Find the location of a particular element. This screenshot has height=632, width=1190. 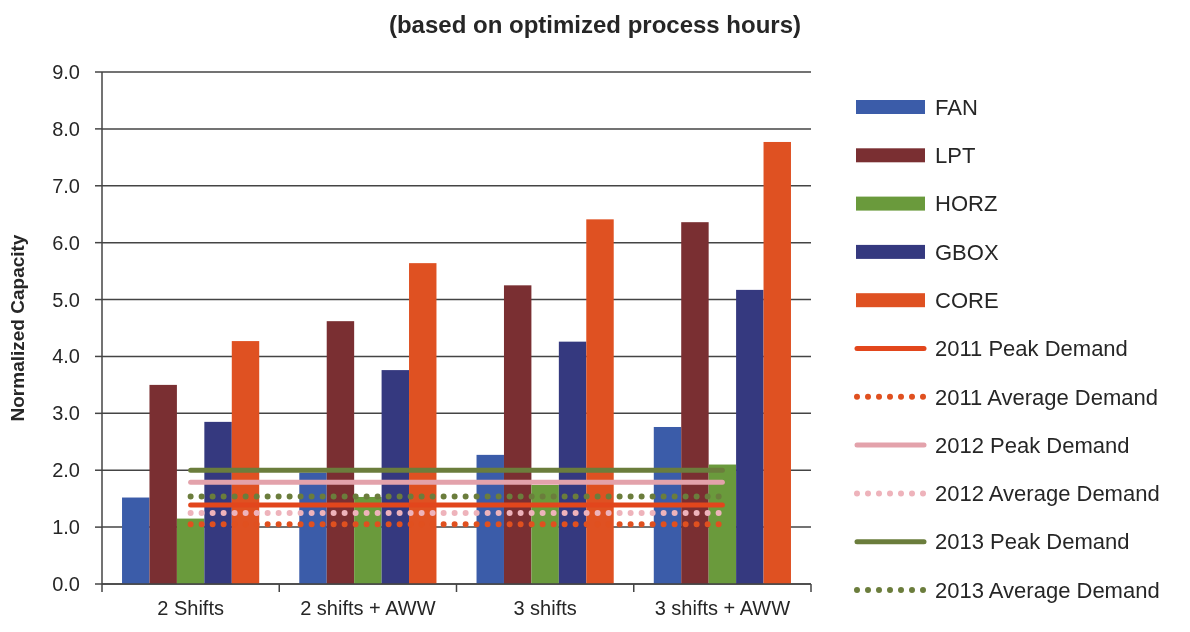

legend-label: 2012 Peak Demand is located at coordinates (1032, 445).